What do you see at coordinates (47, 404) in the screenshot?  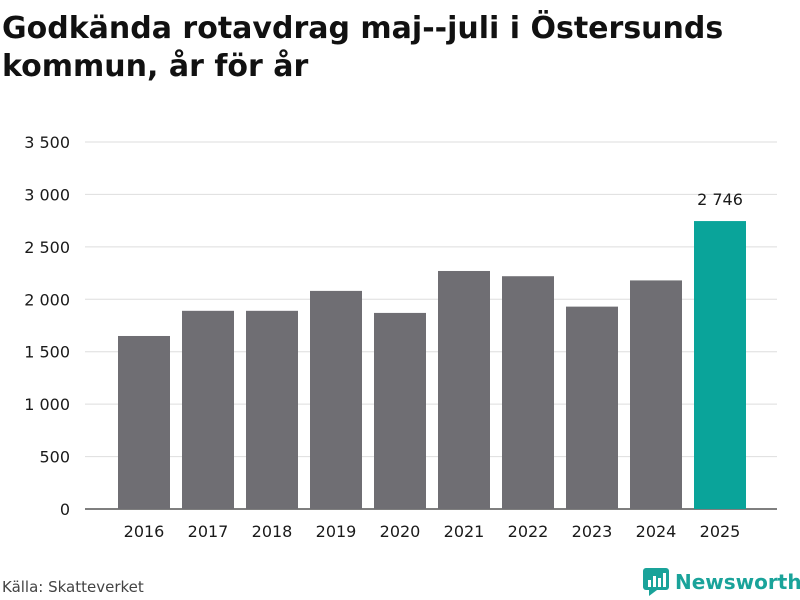 I see `y-tick-label: 1 000` at bounding box center [47, 404].